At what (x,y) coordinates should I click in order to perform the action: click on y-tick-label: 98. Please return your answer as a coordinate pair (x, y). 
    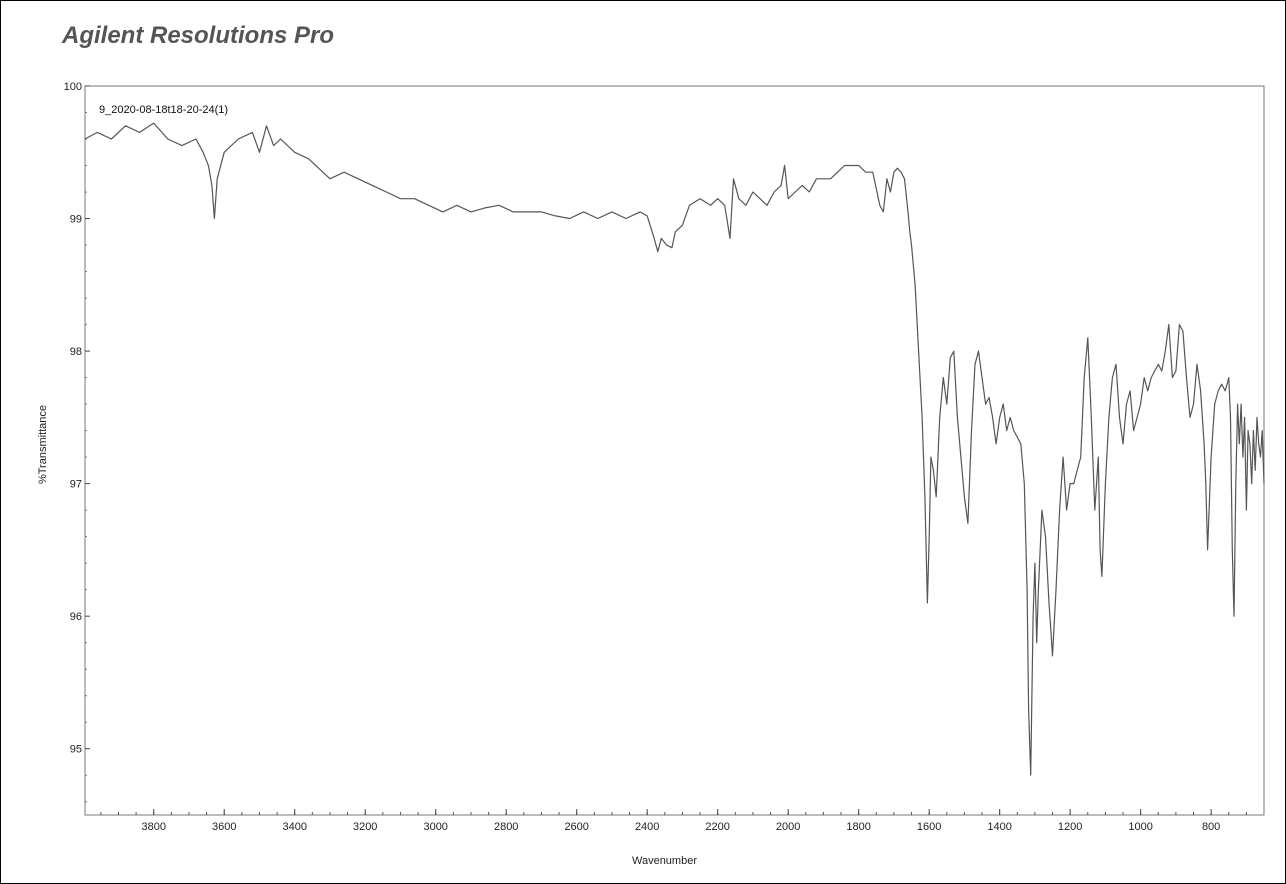
    Looking at the image, I should click on (76, 352).